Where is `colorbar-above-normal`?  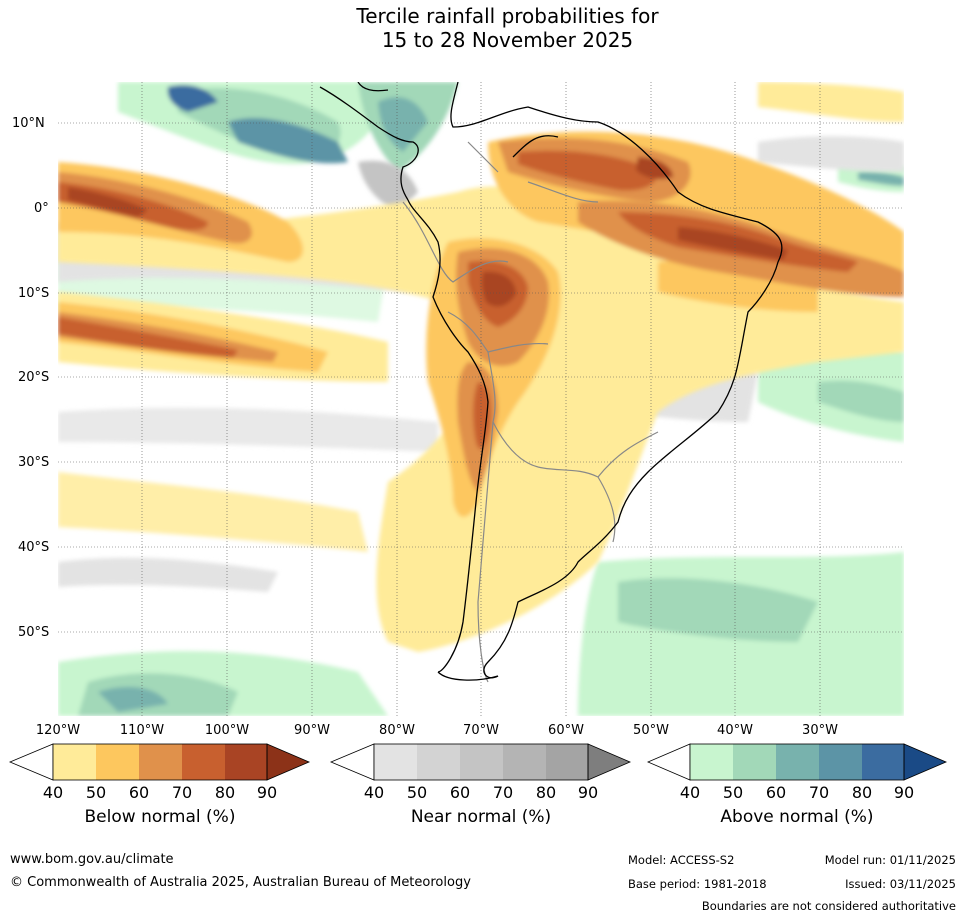
colorbar-above-normal is located at coordinates (797, 762).